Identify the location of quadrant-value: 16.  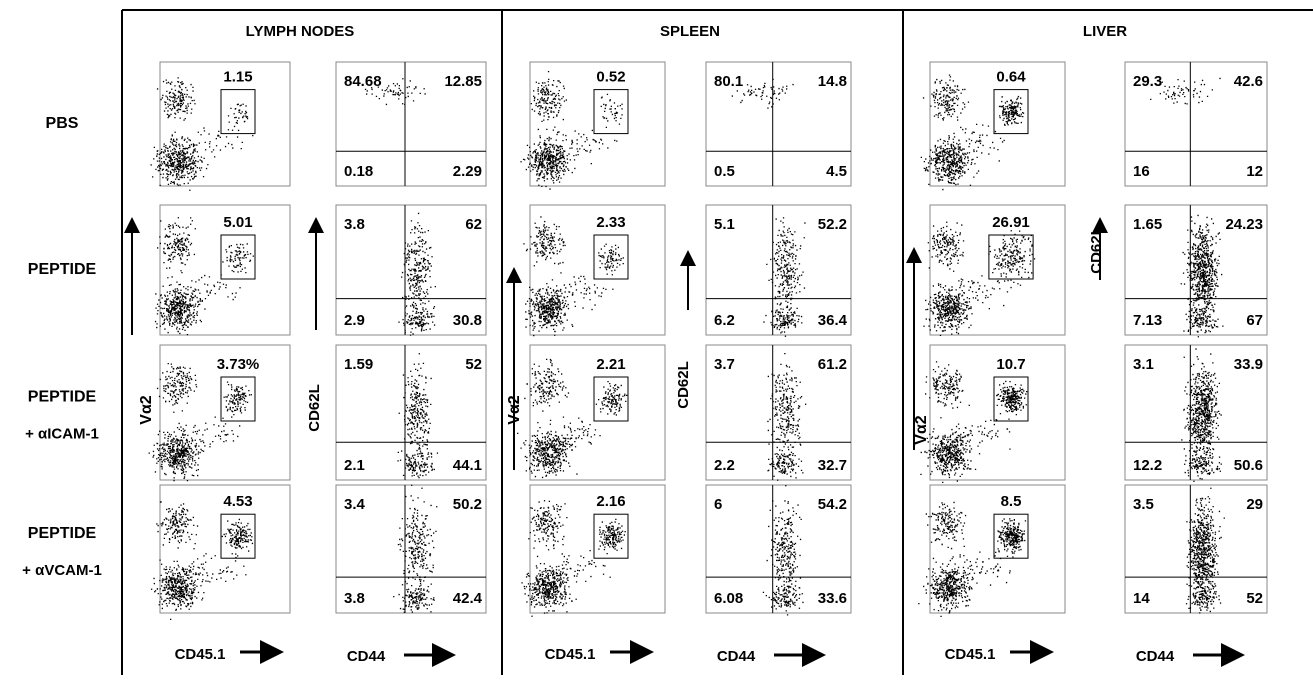
(1141, 171).